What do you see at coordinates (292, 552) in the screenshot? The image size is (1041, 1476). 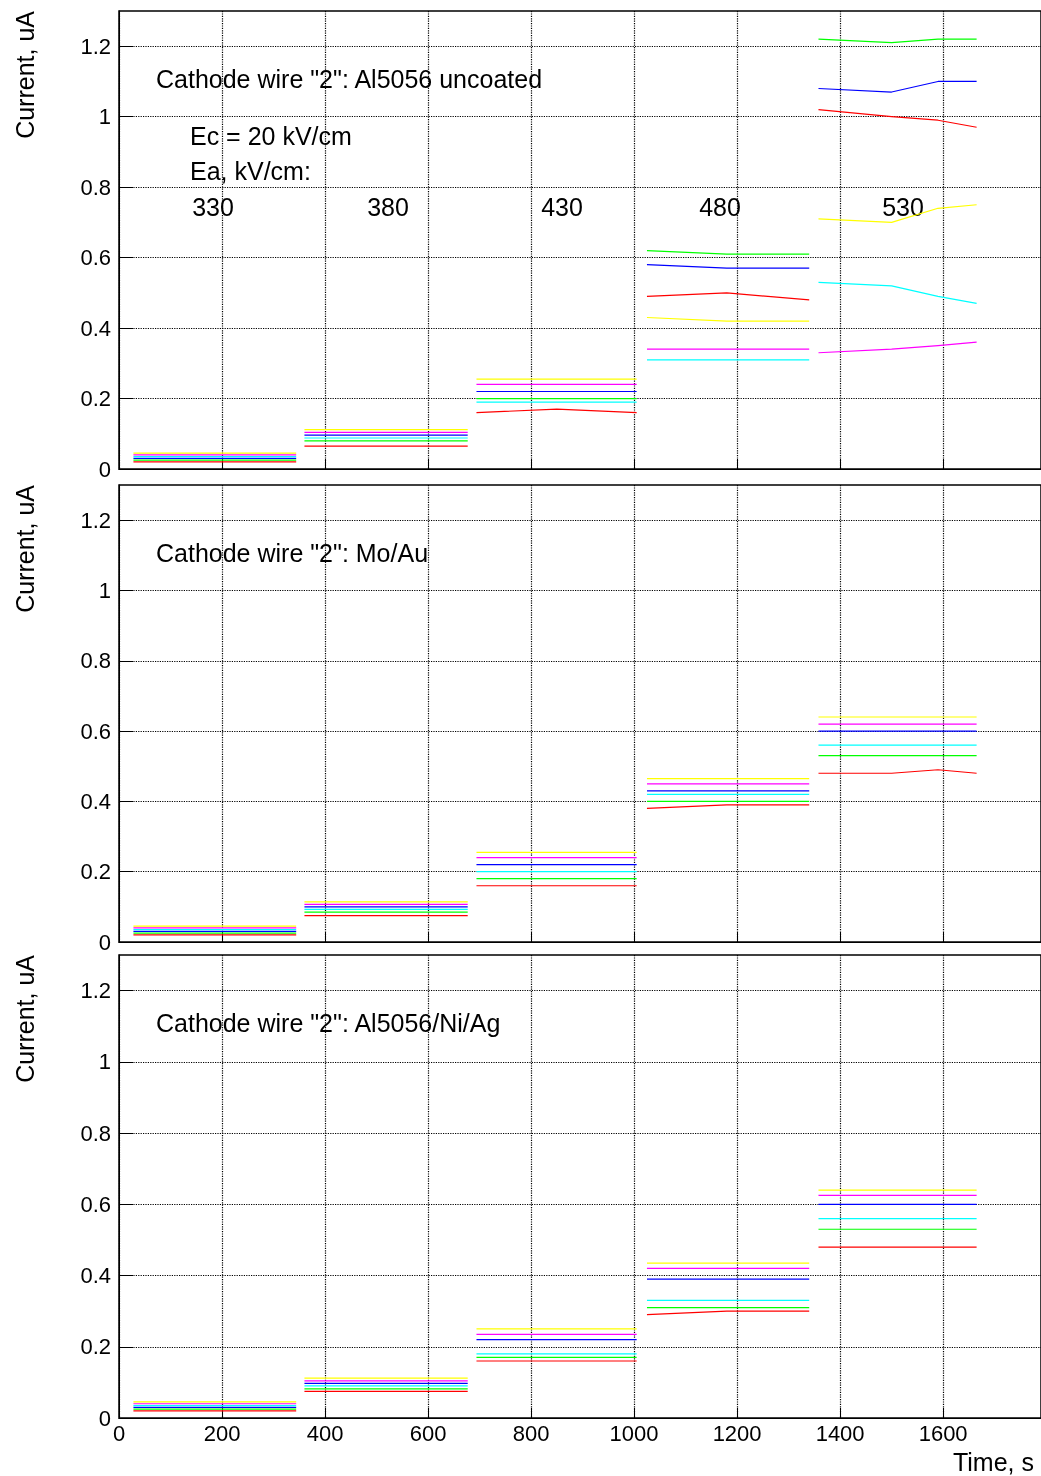 I see `text: Cathode wire "2": Mo/Au` at bounding box center [292, 552].